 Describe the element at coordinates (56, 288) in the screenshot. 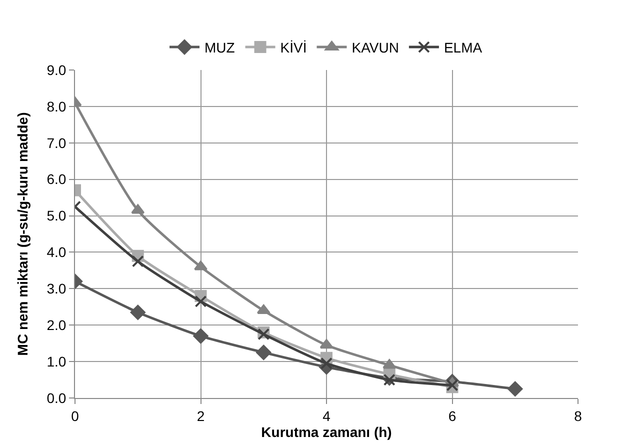

I see `y-tick-label: 3.0` at that location.